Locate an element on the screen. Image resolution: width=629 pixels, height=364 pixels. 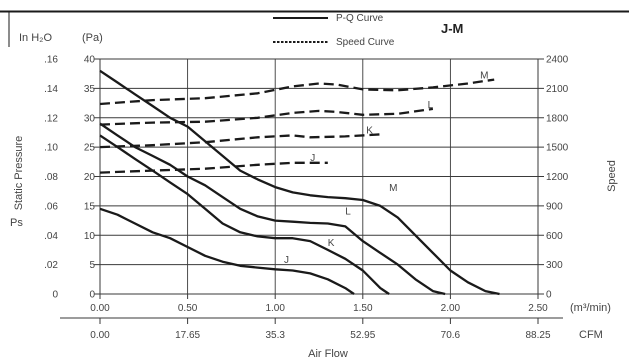
speed-curve-L is located at coordinates (266, 116).